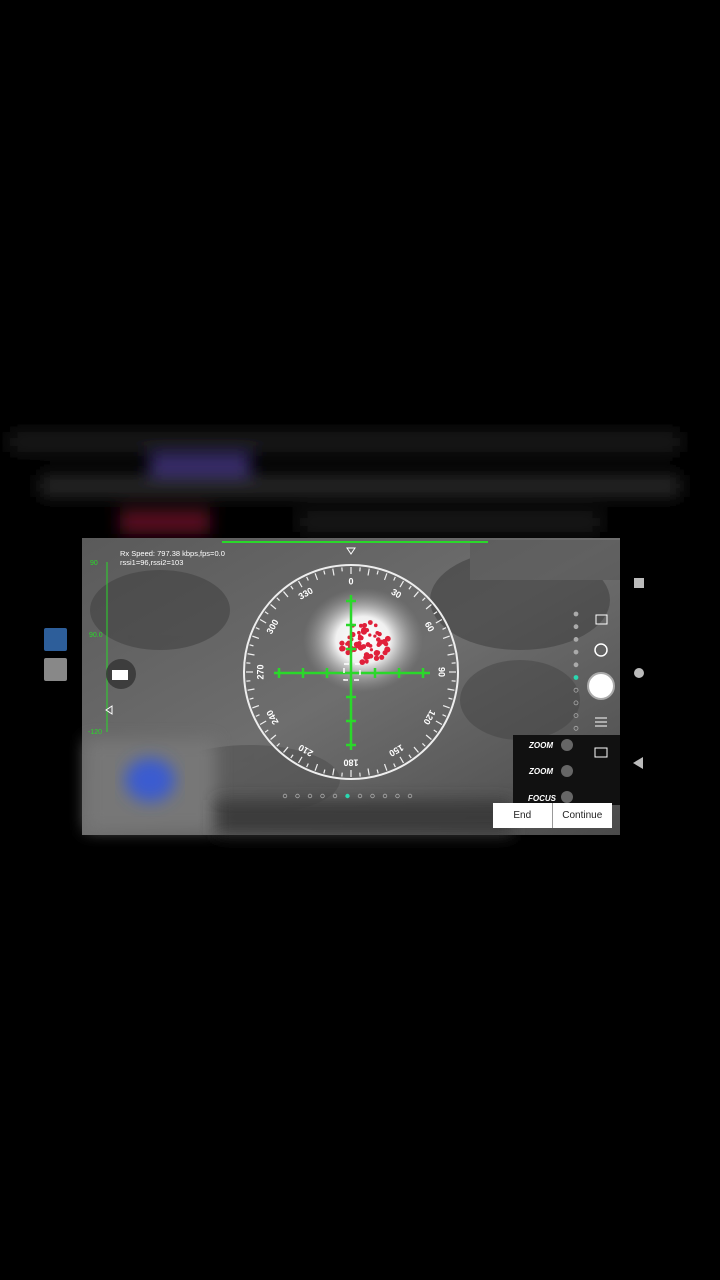  Describe the element at coordinates (523, 815) in the screenshot. I see `end-button: End` at that location.